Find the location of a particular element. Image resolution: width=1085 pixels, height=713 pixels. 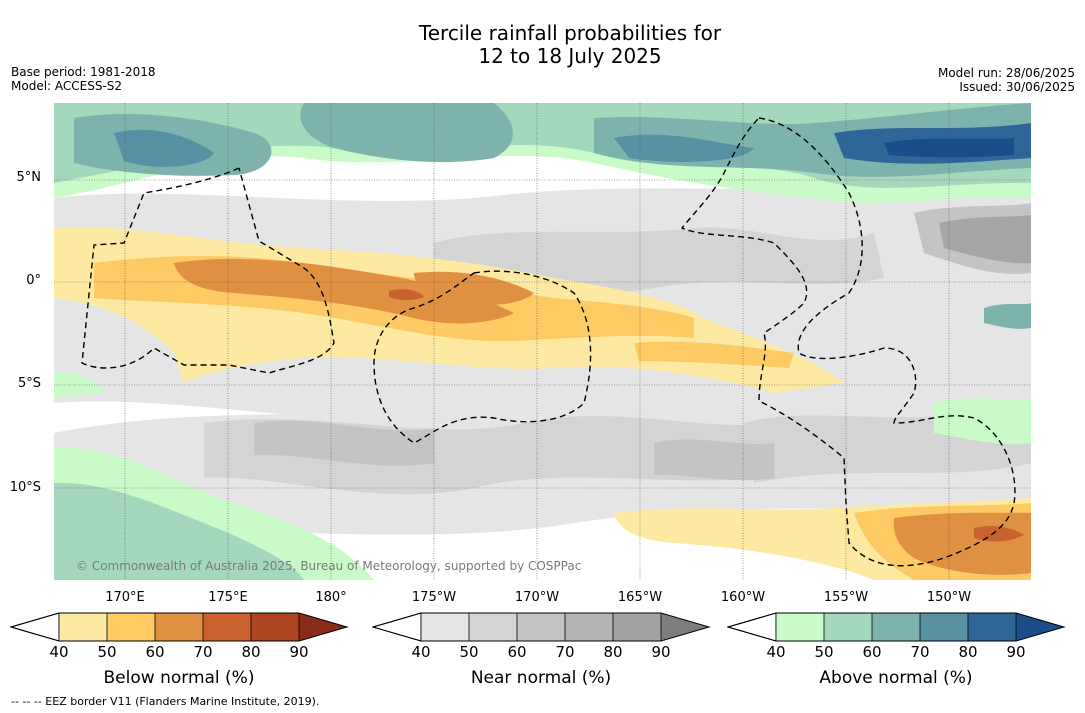

colorbar-above-tick: 50 is located at coordinates (824, 652).